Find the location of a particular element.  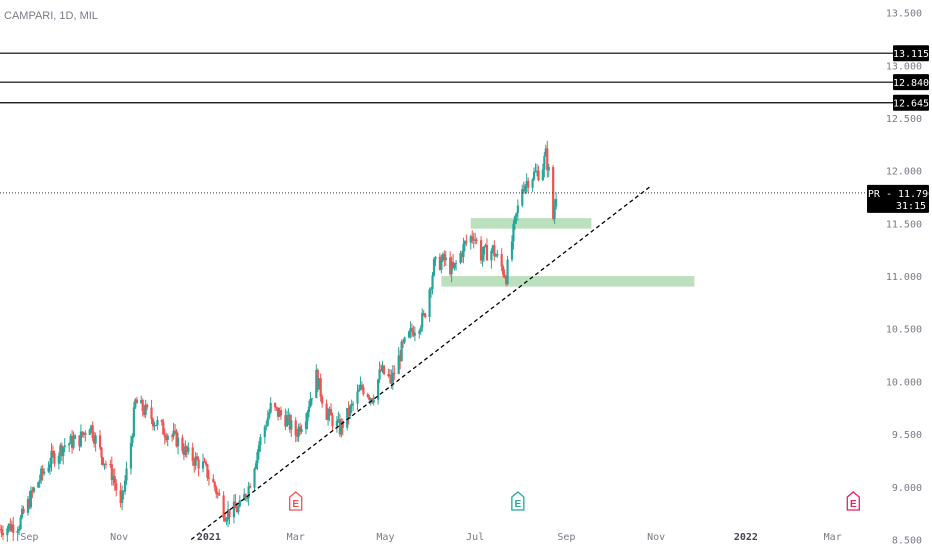

time-tick-label: 2021 is located at coordinates (209, 537).